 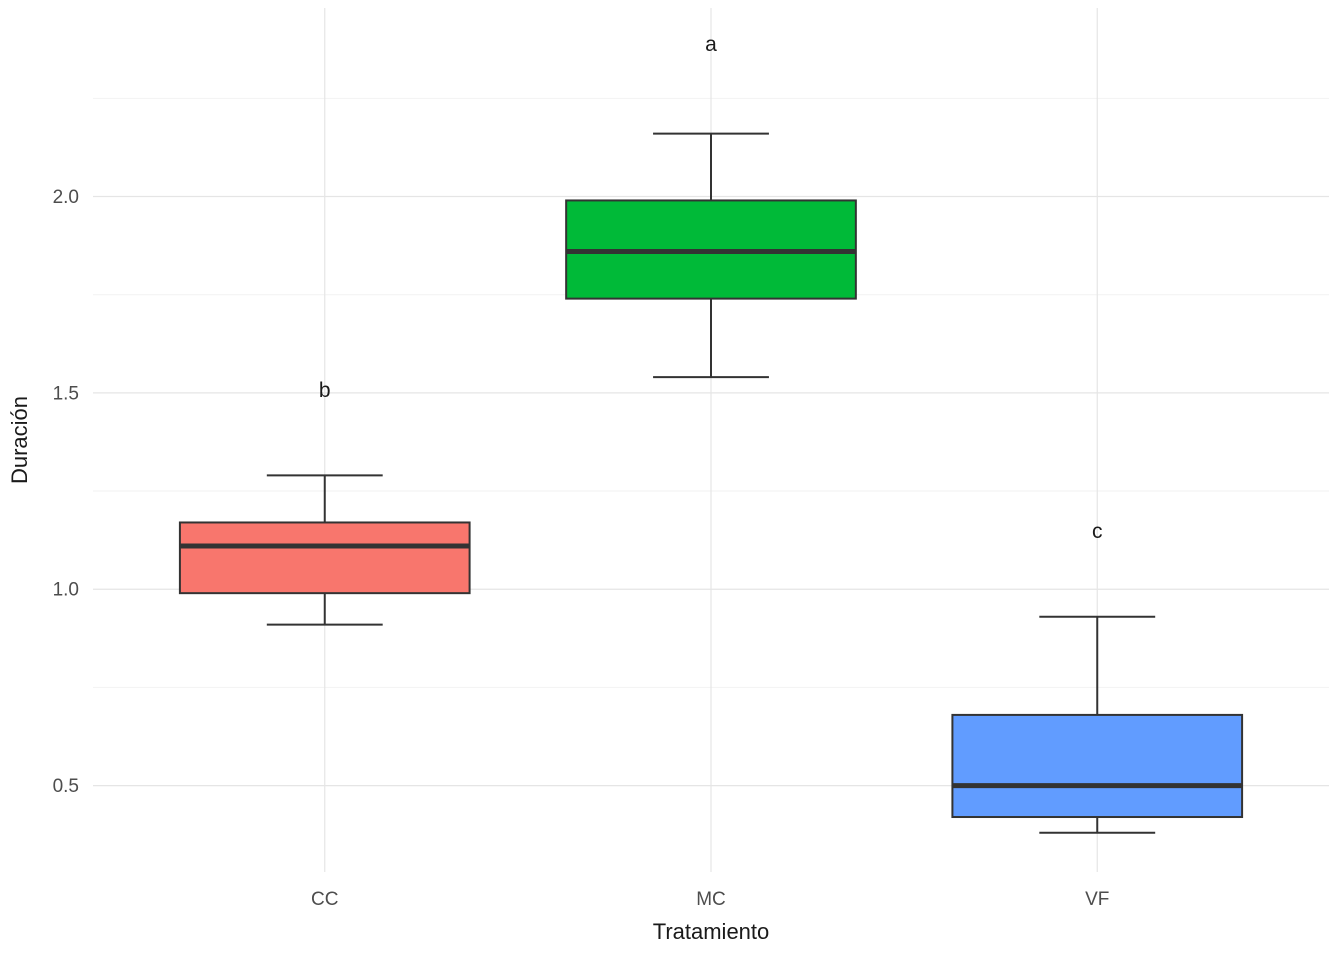 What do you see at coordinates (66, 786) in the screenshot?
I see `y-tick-label-0.5: 0.5` at bounding box center [66, 786].